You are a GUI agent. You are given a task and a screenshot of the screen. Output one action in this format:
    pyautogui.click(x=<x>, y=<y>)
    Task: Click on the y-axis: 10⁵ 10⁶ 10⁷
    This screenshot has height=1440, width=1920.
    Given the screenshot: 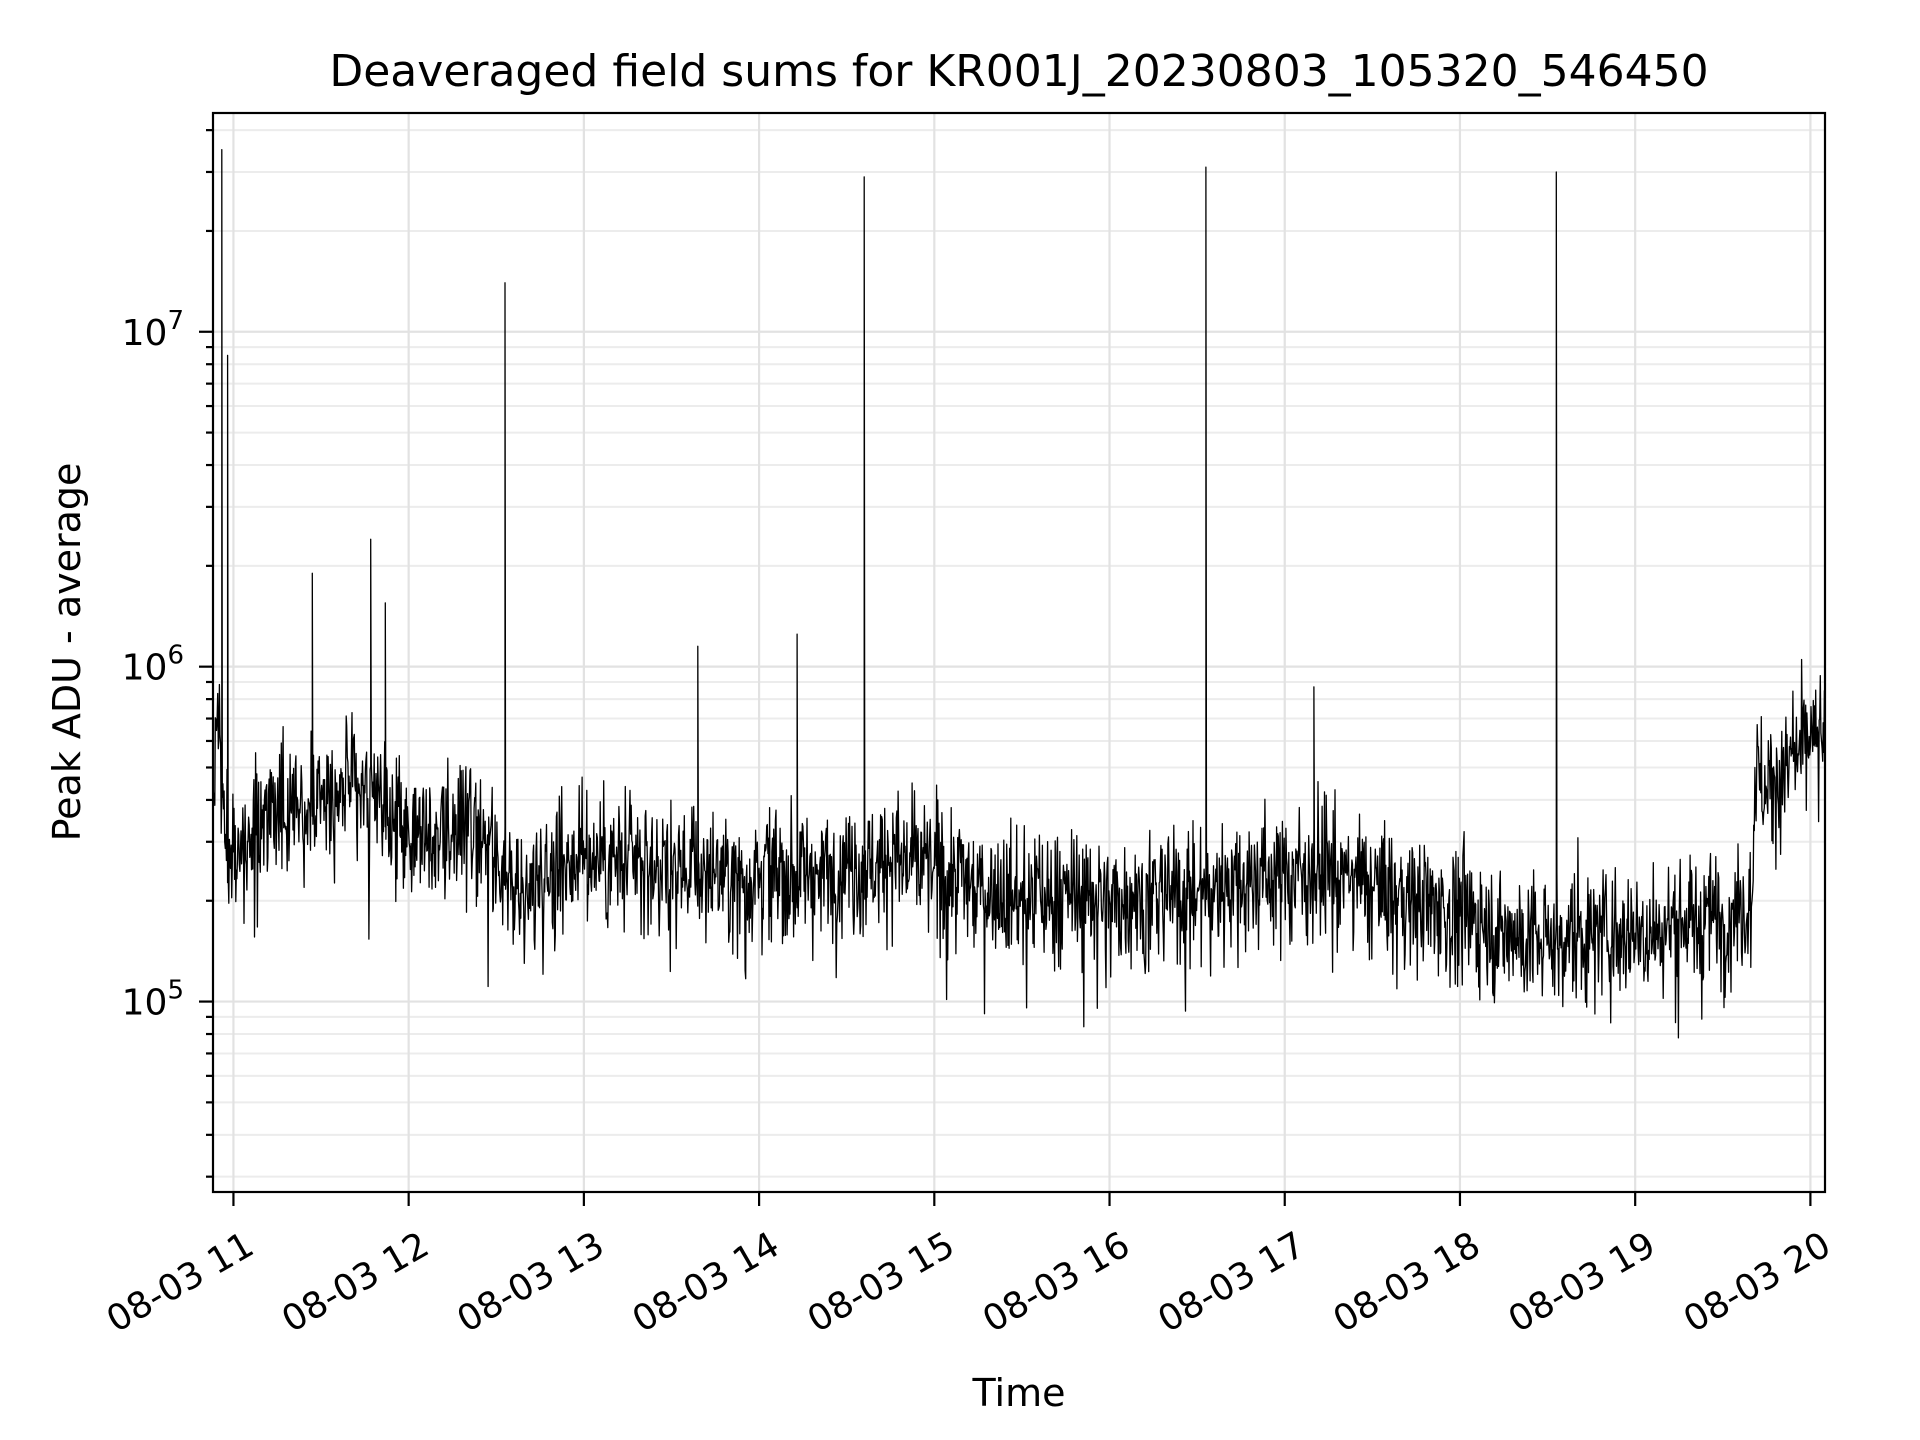 What is the action you would take?
    pyautogui.click(x=167, y=653)
    